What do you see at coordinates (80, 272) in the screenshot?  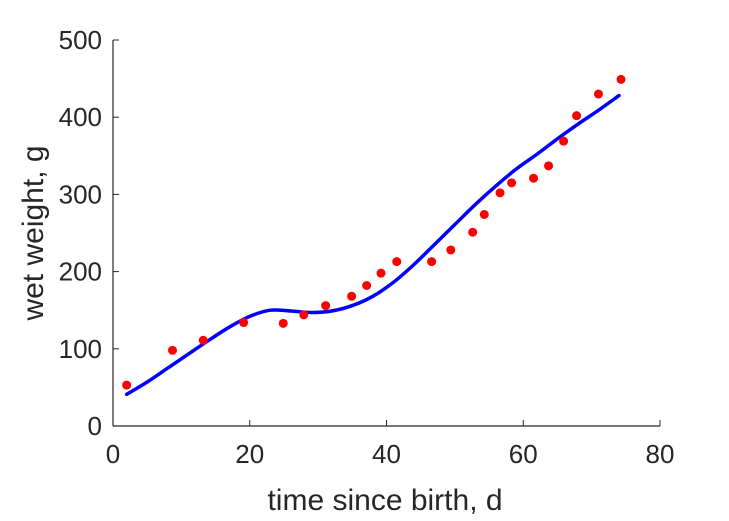 I see `y-tick-label: 200` at bounding box center [80, 272].